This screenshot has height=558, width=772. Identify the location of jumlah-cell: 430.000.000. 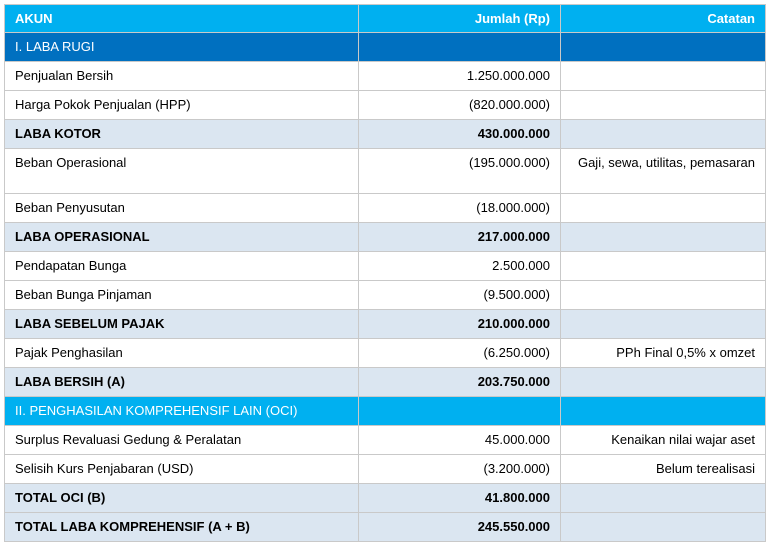
(459, 134).